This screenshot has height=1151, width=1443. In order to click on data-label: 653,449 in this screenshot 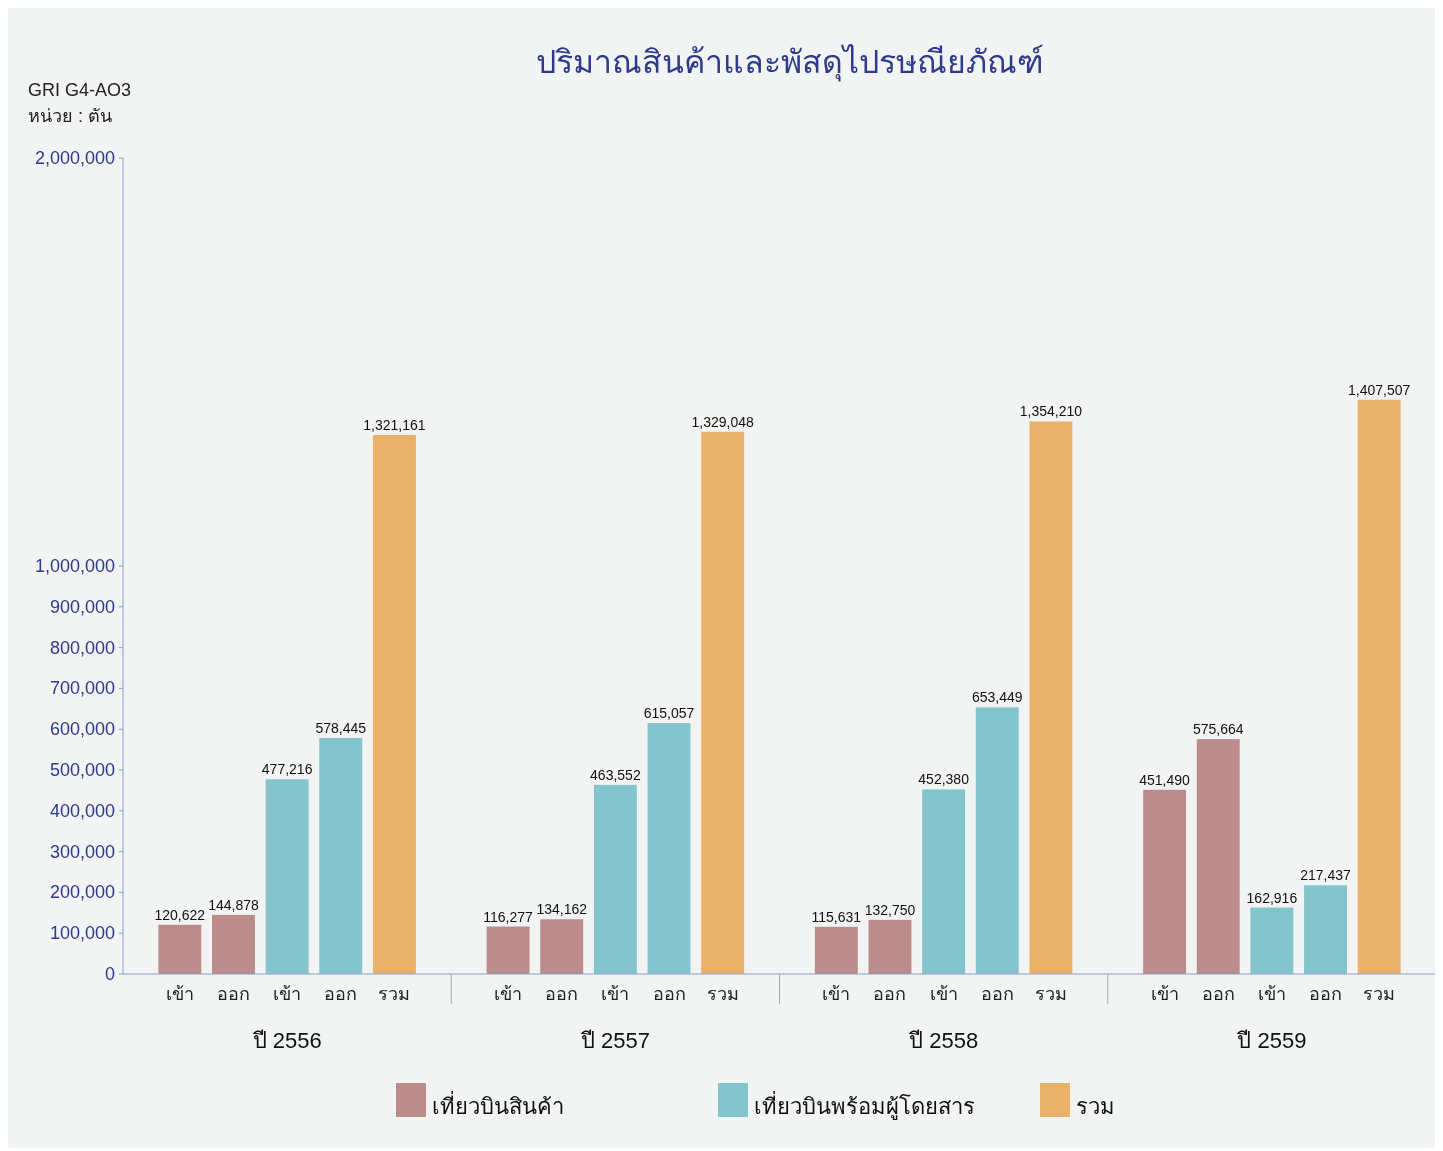, I will do `click(997, 697)`.